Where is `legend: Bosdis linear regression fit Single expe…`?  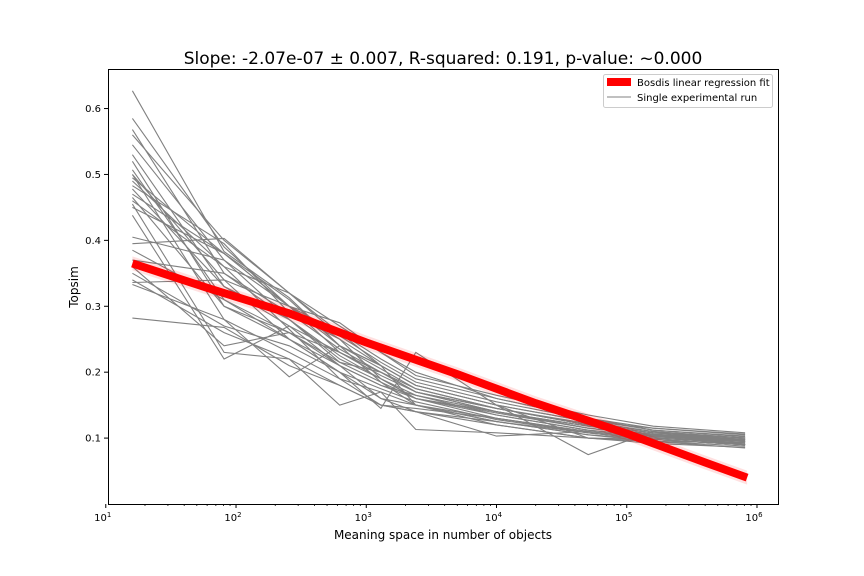 legend: Bosdis linear regression fit Single expe… is located at coordinates (688, 91).